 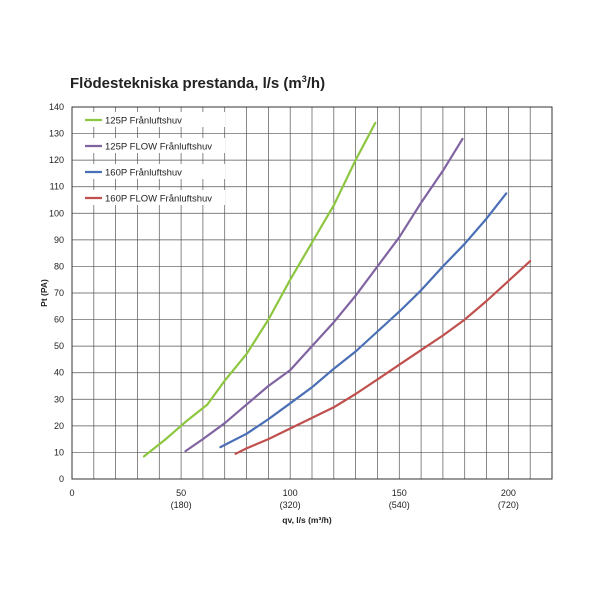 I want to click on y-tick-label: 20, so click(x=59, y=426).